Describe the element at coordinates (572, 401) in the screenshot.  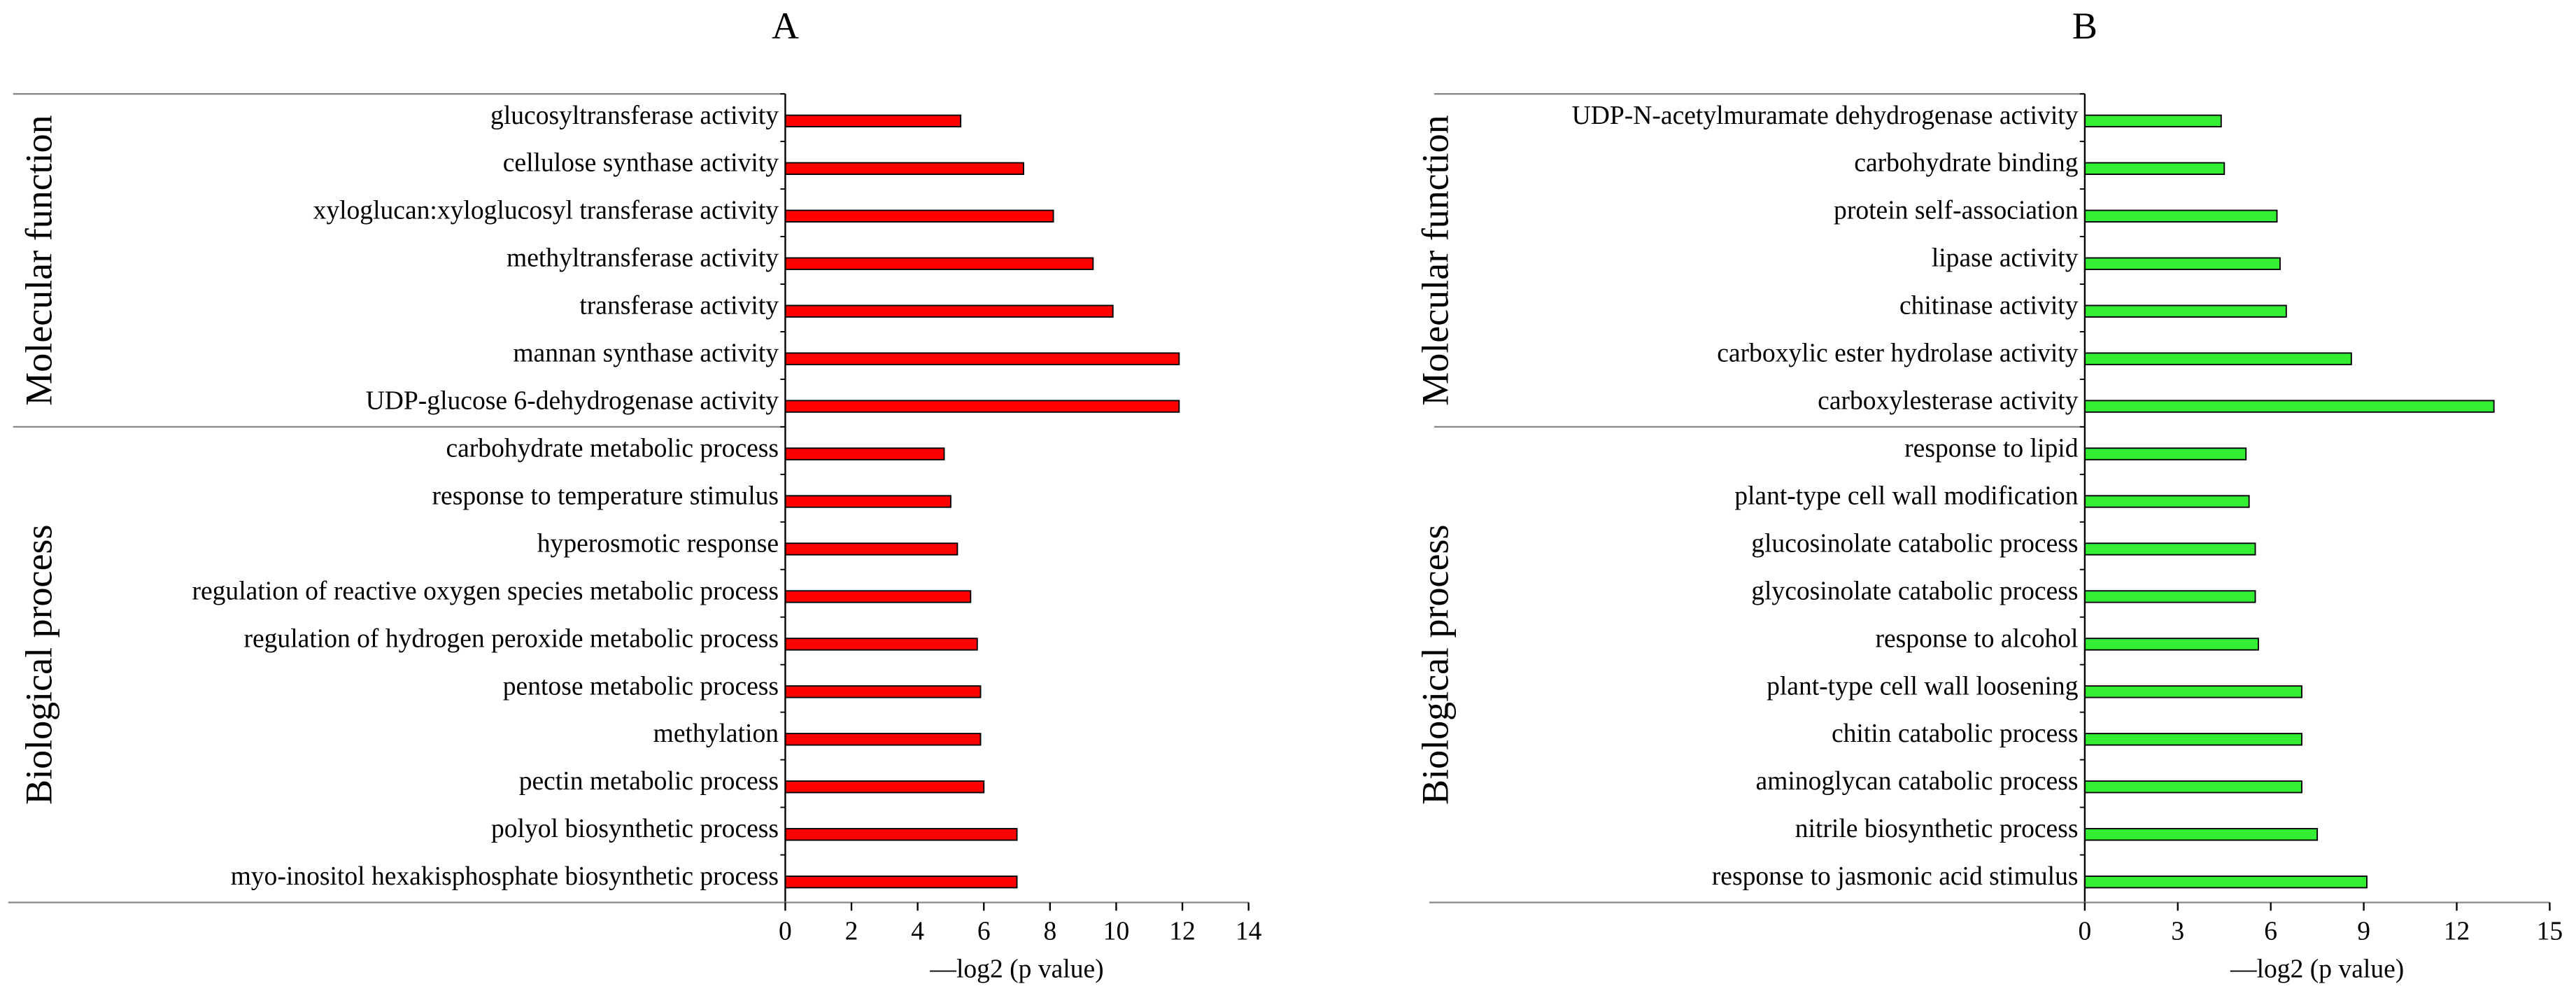
I see `category-label: UDP-glucose 6-dehydrogenase activity` at that location.